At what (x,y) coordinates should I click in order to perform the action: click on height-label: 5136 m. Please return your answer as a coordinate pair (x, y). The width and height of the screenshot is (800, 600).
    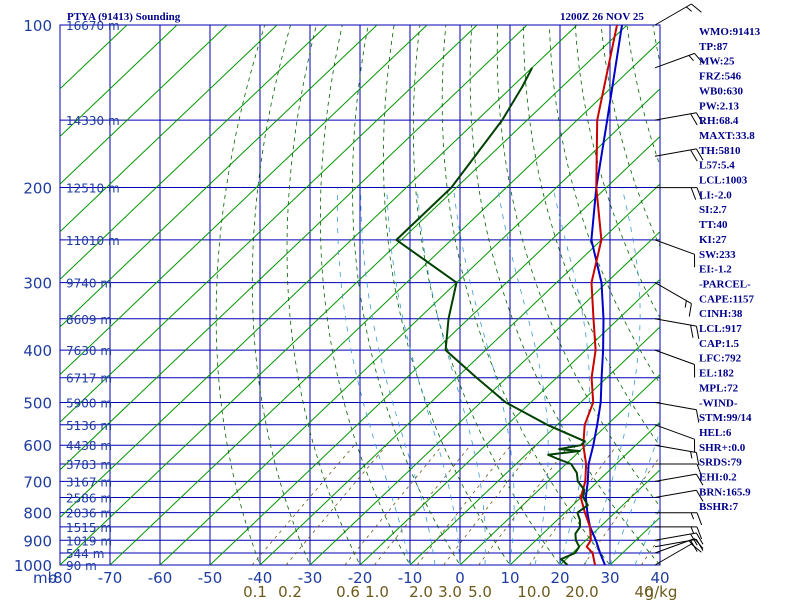
    Looking at the image, I should click on (89, 426).